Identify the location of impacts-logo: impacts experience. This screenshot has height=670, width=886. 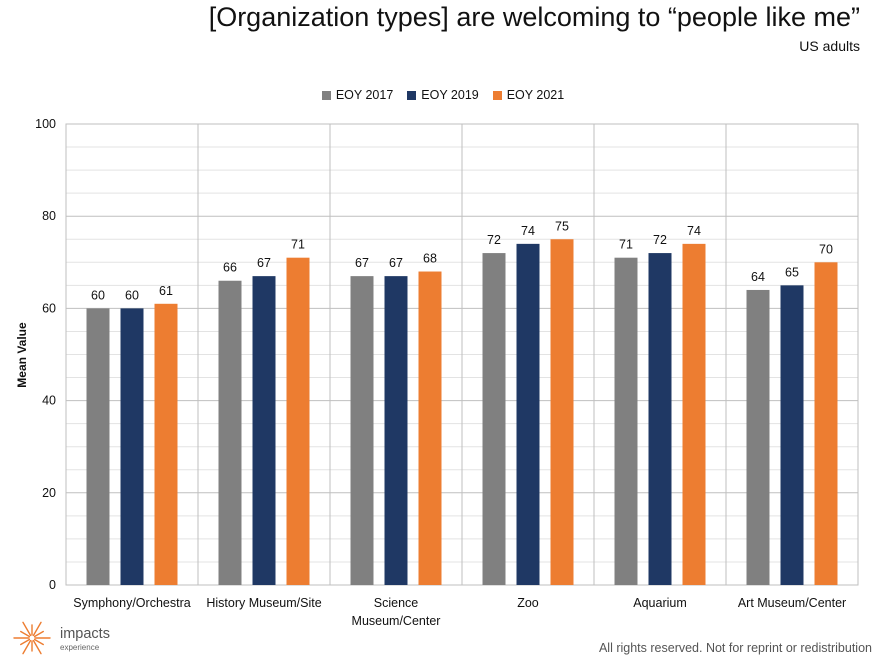
(87, 640).